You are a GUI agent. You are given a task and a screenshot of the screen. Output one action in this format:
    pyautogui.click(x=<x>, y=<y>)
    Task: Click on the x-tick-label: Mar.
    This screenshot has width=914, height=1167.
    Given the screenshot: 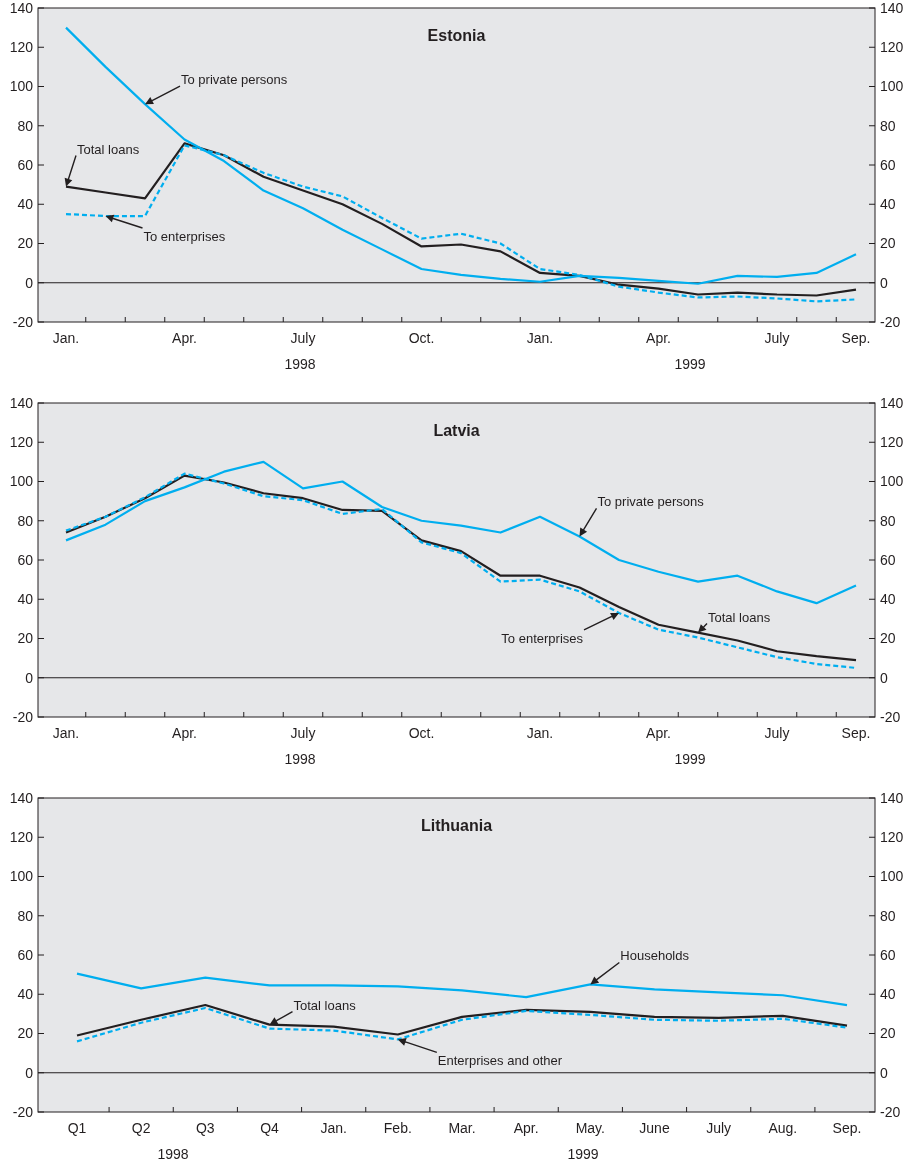 What is the action you would take?
    pyautogui.click(x=462, y=1128)
    